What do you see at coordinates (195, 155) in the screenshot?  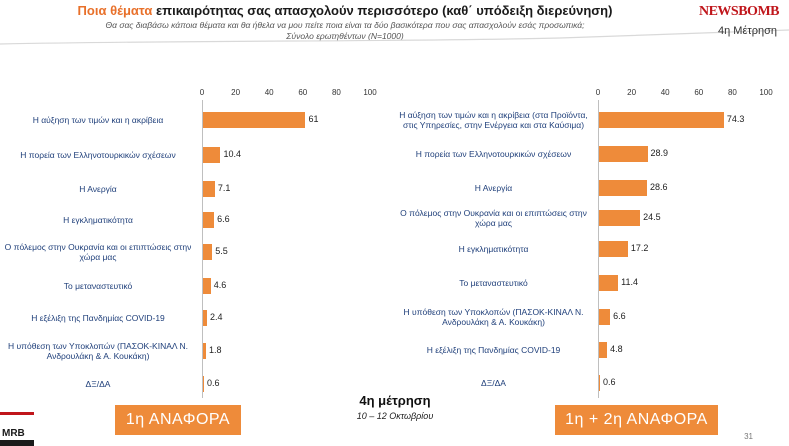 I see `bar-row: Η πορεία των Ελληνοτουρκικών σχέσεων 10.4` at bounding box center [195, 155].